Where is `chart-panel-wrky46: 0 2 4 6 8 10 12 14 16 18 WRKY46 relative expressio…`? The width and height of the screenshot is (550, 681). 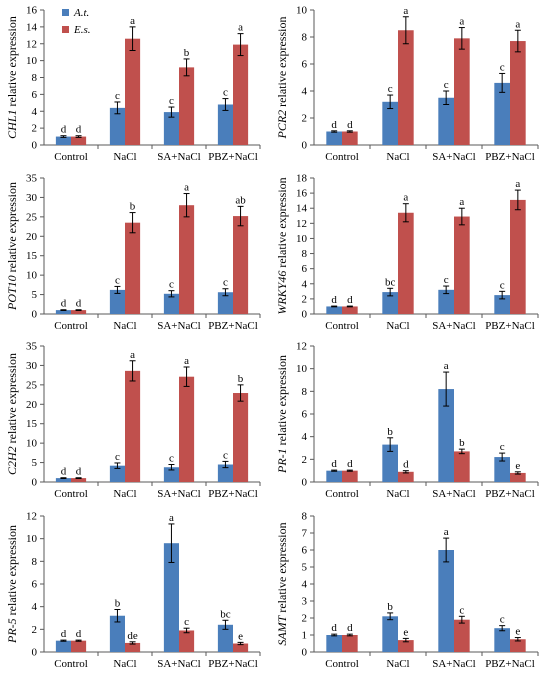 chart-panel-wrky46: 0 2 4 6 8 10 12 14 16 18 WRKY46 relative expressio… is located at coordinates (407, 252).